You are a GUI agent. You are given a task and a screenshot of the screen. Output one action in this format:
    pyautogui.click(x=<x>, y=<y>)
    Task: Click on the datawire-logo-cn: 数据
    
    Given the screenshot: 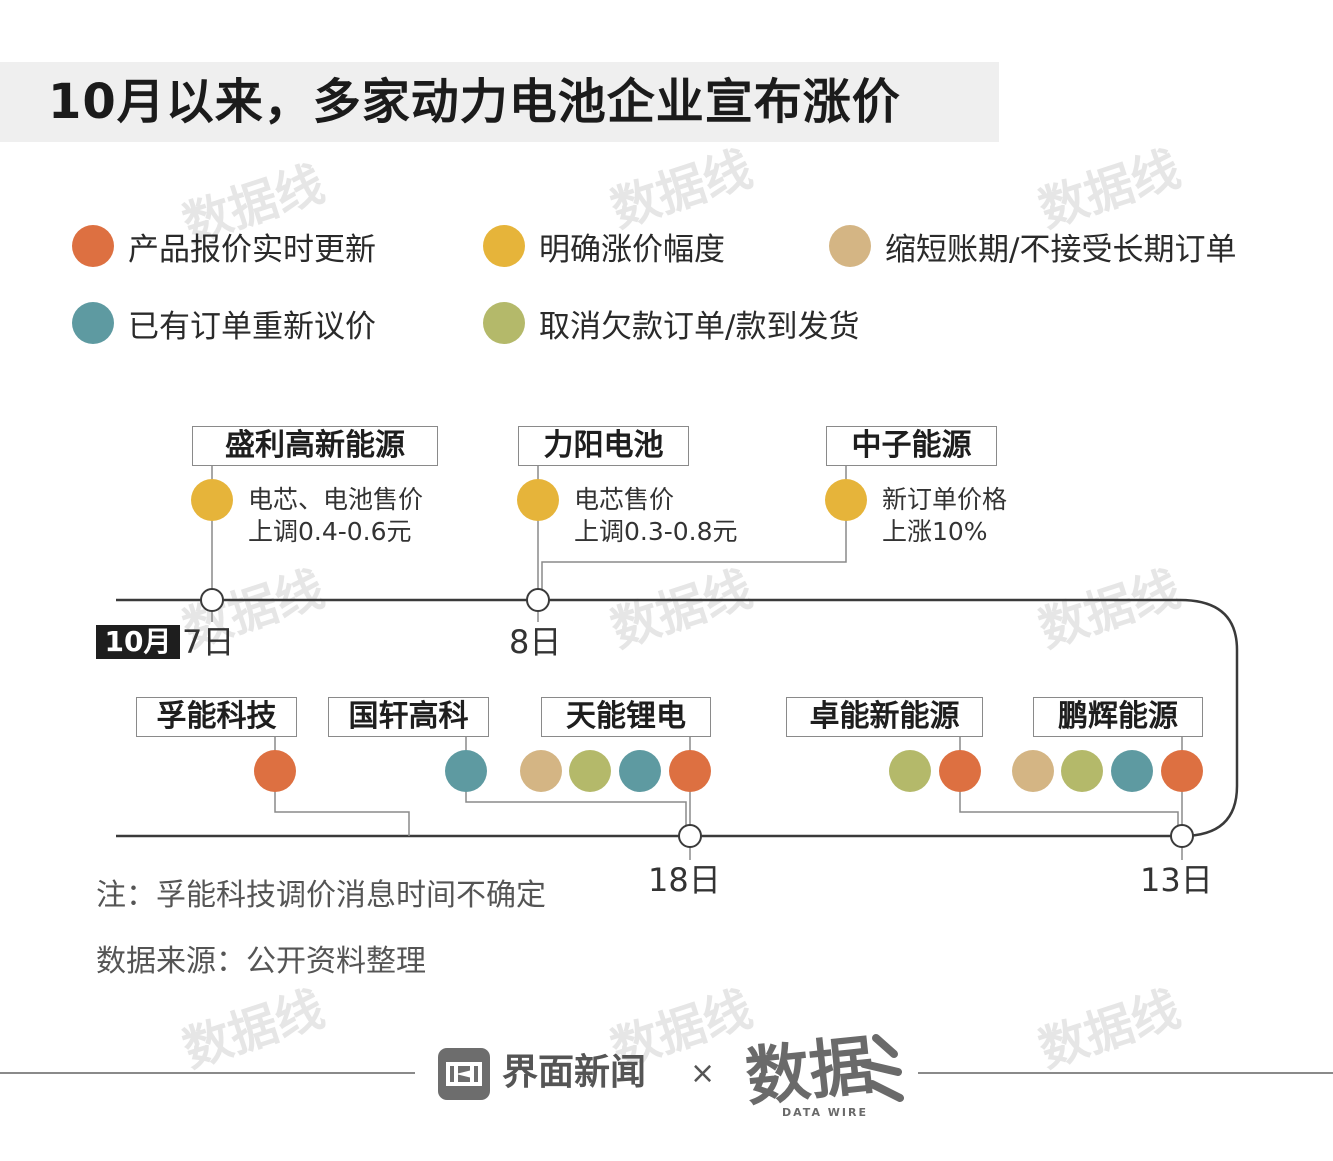 What is the action you would take?
    pyautogui.click(x=810, y=1072)
    